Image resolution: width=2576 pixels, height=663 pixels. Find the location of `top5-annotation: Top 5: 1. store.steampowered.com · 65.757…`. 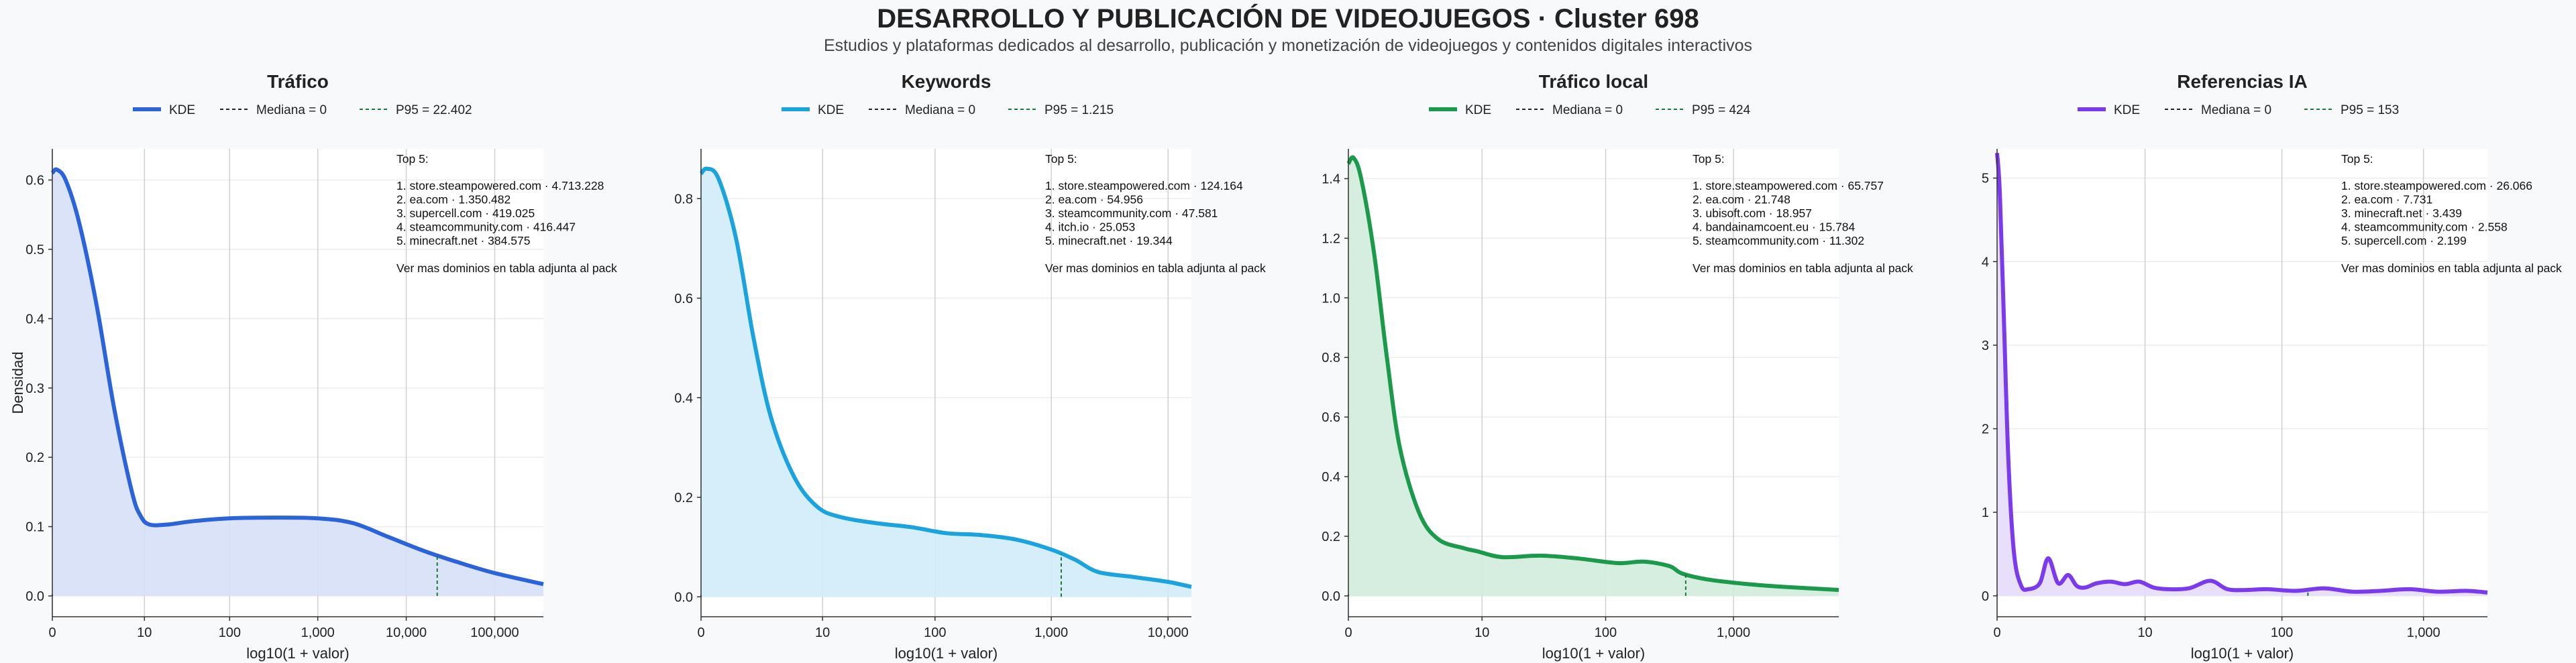

top5-annotation: Top 5: 1. store.steampowered.com · 65.757… is located at coordinates (1803, 213).